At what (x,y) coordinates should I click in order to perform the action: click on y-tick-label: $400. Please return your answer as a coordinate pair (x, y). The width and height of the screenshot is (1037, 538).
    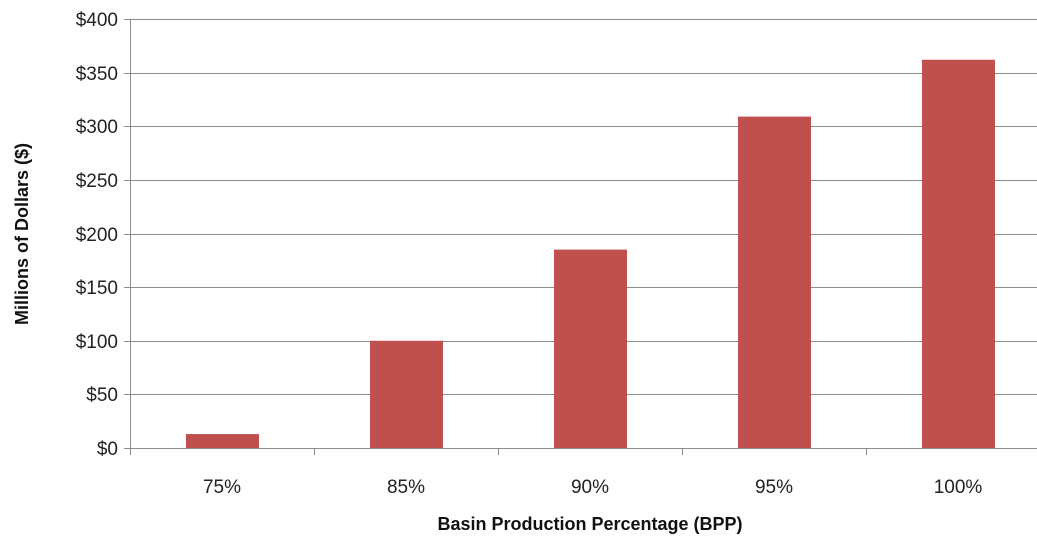
    Looking at the image, I should click on (97, 20).